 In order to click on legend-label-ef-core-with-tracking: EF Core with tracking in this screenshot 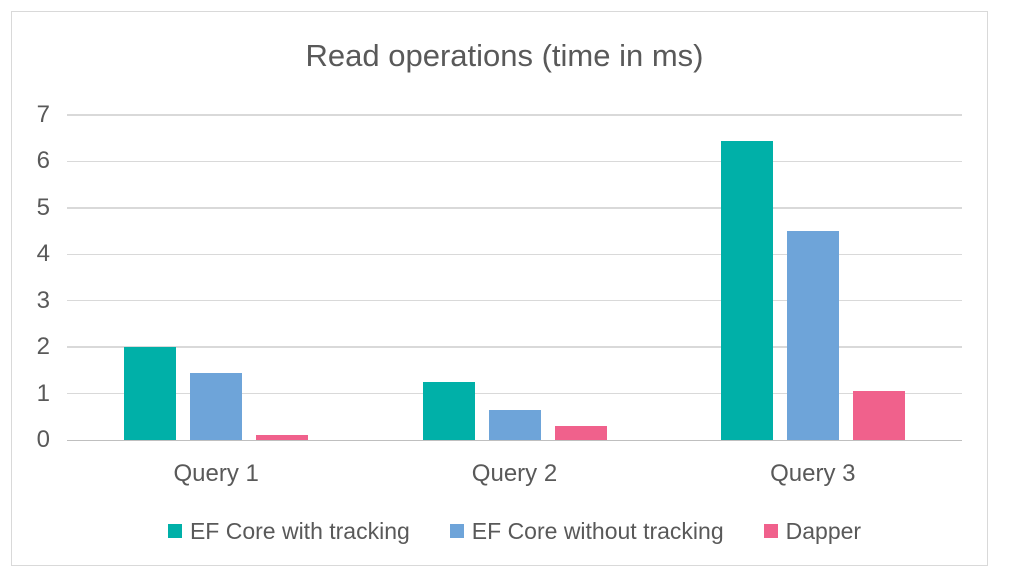, I will do `click(299, 530)`.